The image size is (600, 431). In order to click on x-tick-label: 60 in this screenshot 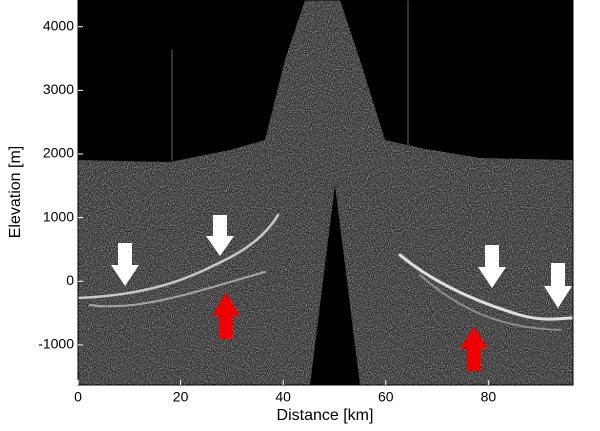, I will do `click(386, 397)`.